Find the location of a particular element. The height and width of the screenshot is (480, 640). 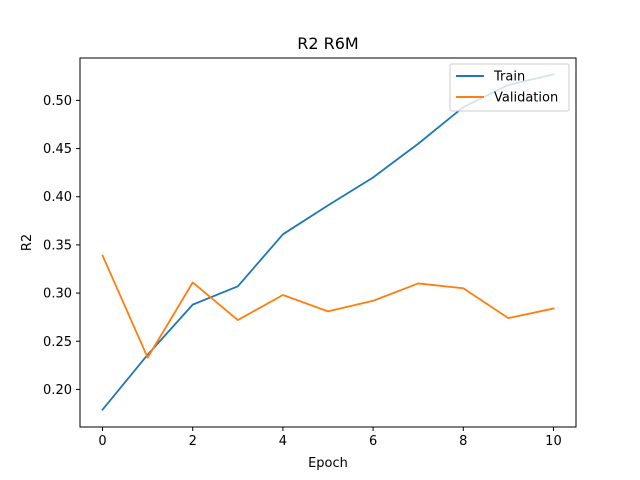

x-tick-label: 4 is located at coordinates (283, 441).